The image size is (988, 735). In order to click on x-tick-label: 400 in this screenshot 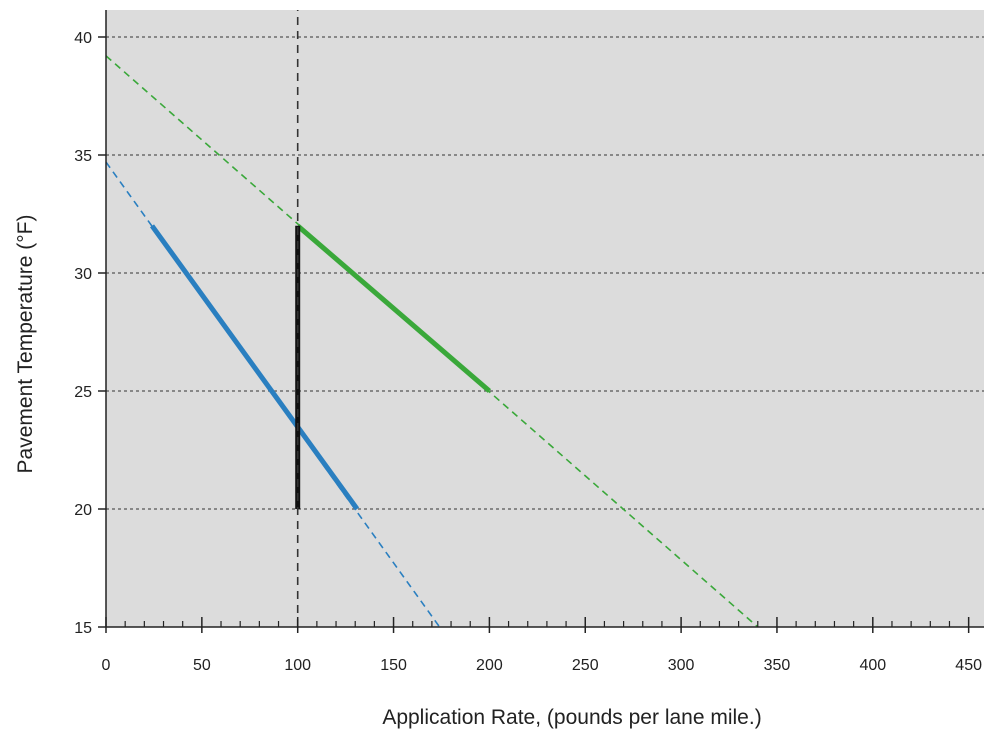, I will do `click(872, 665)`.